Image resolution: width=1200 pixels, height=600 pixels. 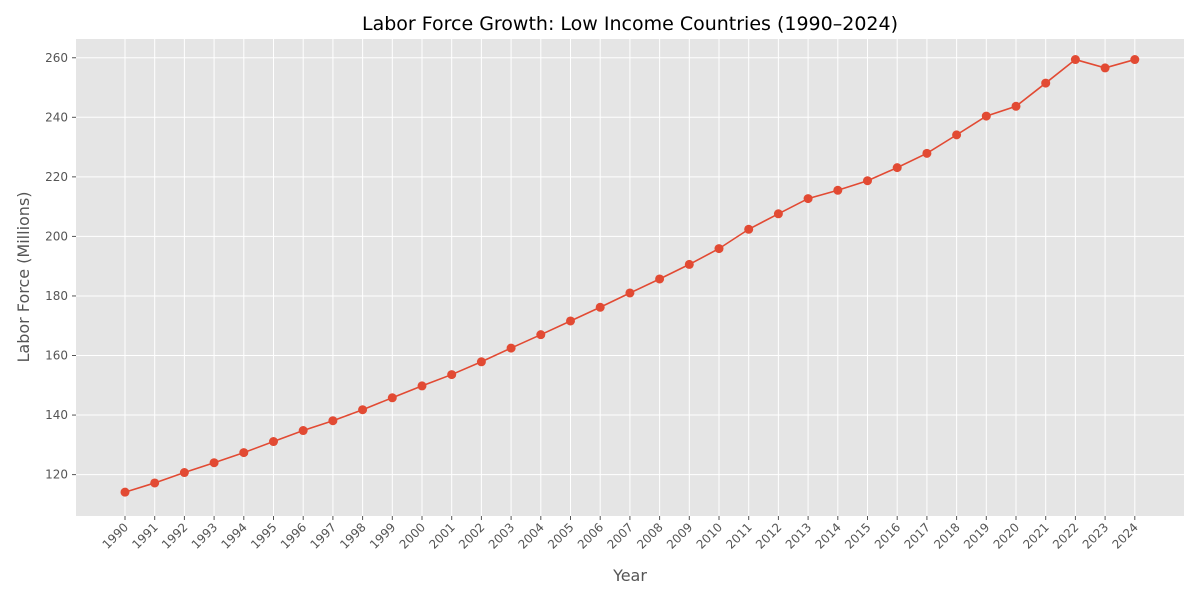 I want to click on x-tick-label: 1992, so click(x=174, y=535).